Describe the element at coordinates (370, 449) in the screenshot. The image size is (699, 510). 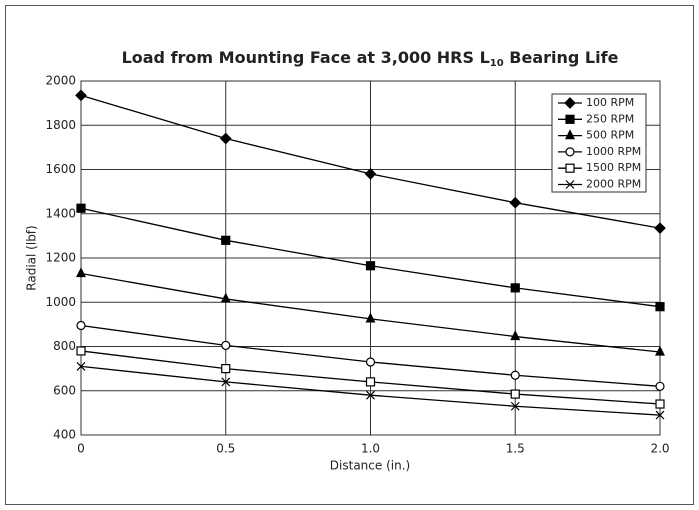
I see `x-tick-label: 1.0` at that location.